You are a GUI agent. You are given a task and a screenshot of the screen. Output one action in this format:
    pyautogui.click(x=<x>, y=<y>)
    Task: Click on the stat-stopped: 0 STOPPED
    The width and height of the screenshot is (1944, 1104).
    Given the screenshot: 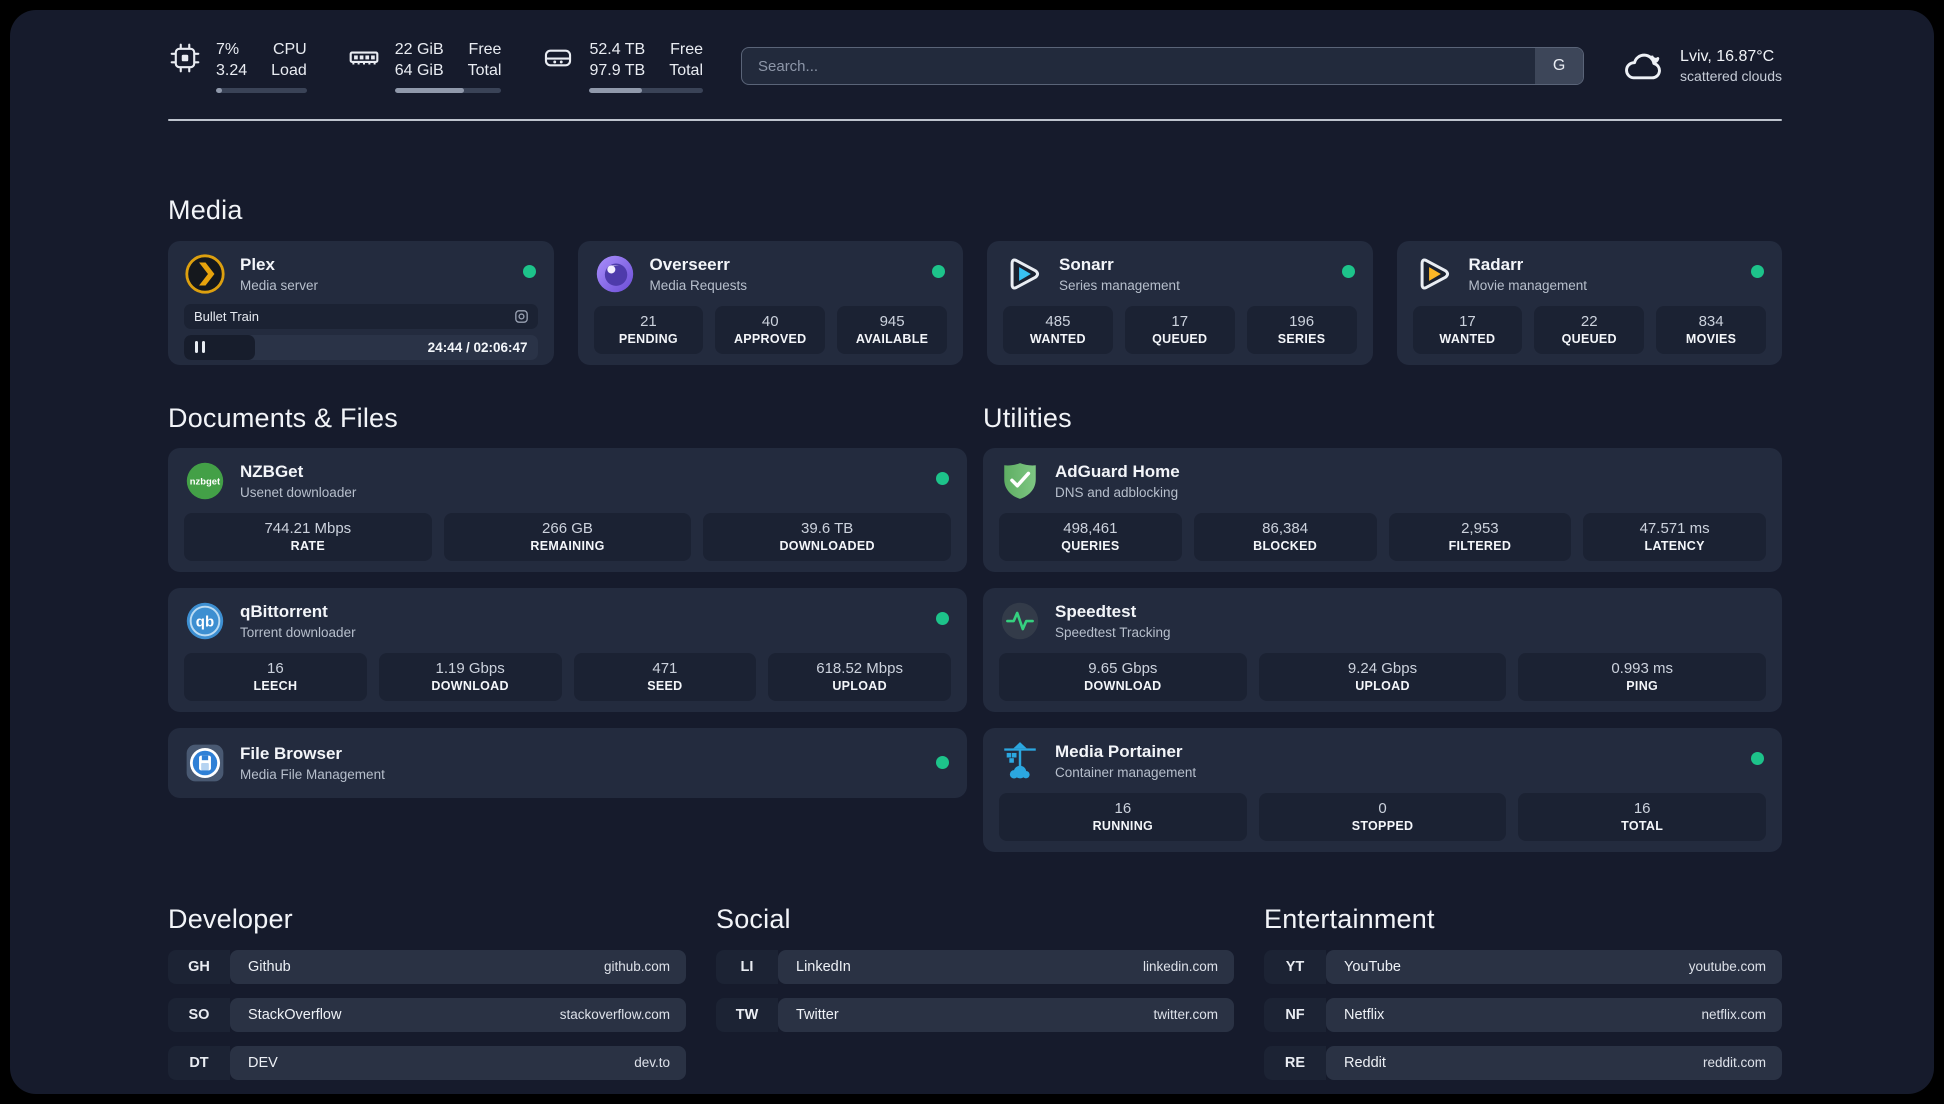 What is the action you would take?
    pyautogui.click(x=1382, y=816)
    